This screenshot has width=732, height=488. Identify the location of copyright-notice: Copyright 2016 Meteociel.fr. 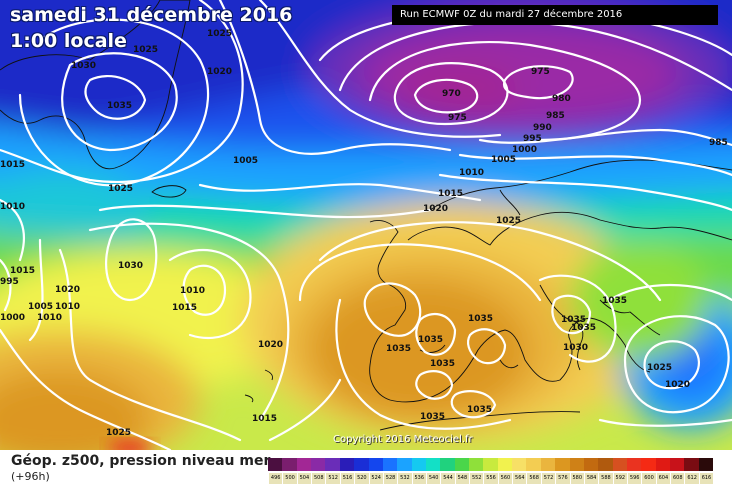
(403, 439).